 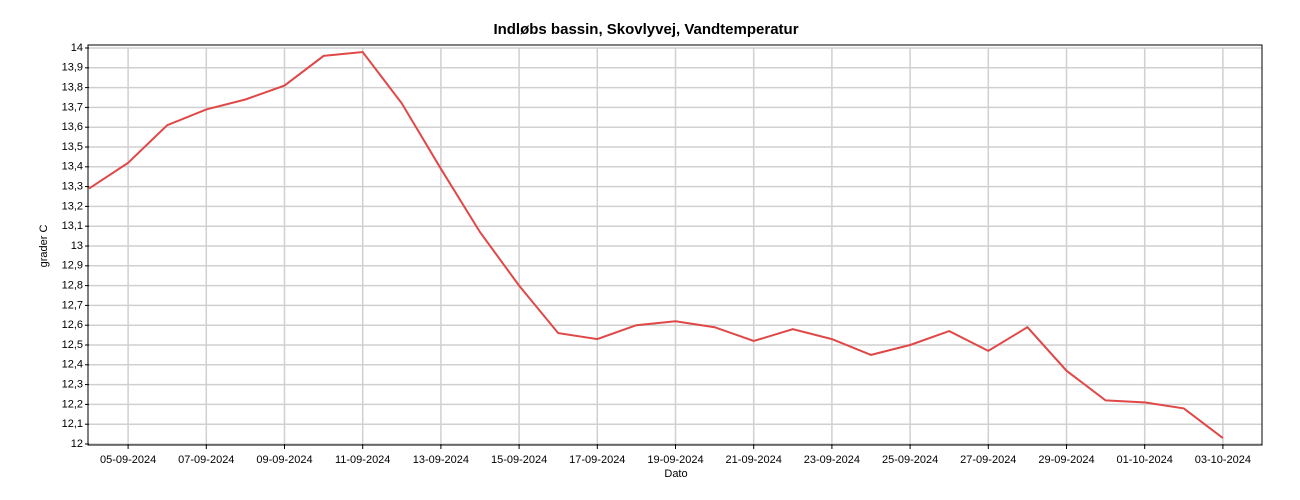 I want to click on x-axis-label: Dato, so click(x=675, y=474).